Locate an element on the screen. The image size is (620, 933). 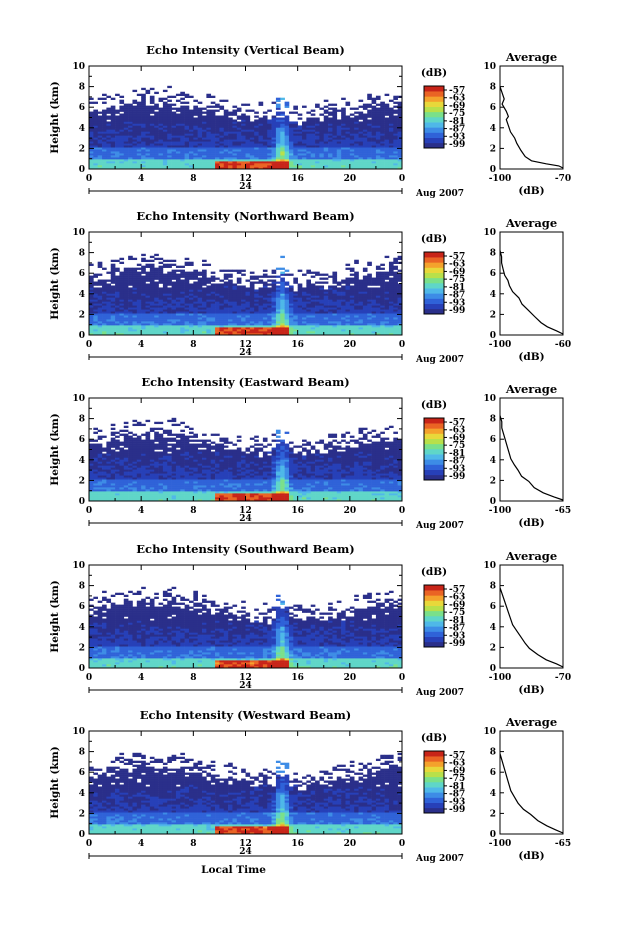
x-tick-label: 4 is located at coordinates (141, 179).